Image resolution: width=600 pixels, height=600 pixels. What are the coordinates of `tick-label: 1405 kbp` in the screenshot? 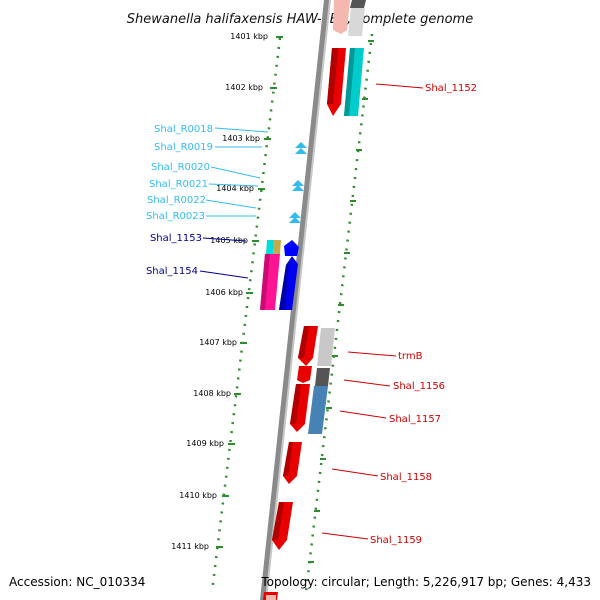 It's located at (229, 240).